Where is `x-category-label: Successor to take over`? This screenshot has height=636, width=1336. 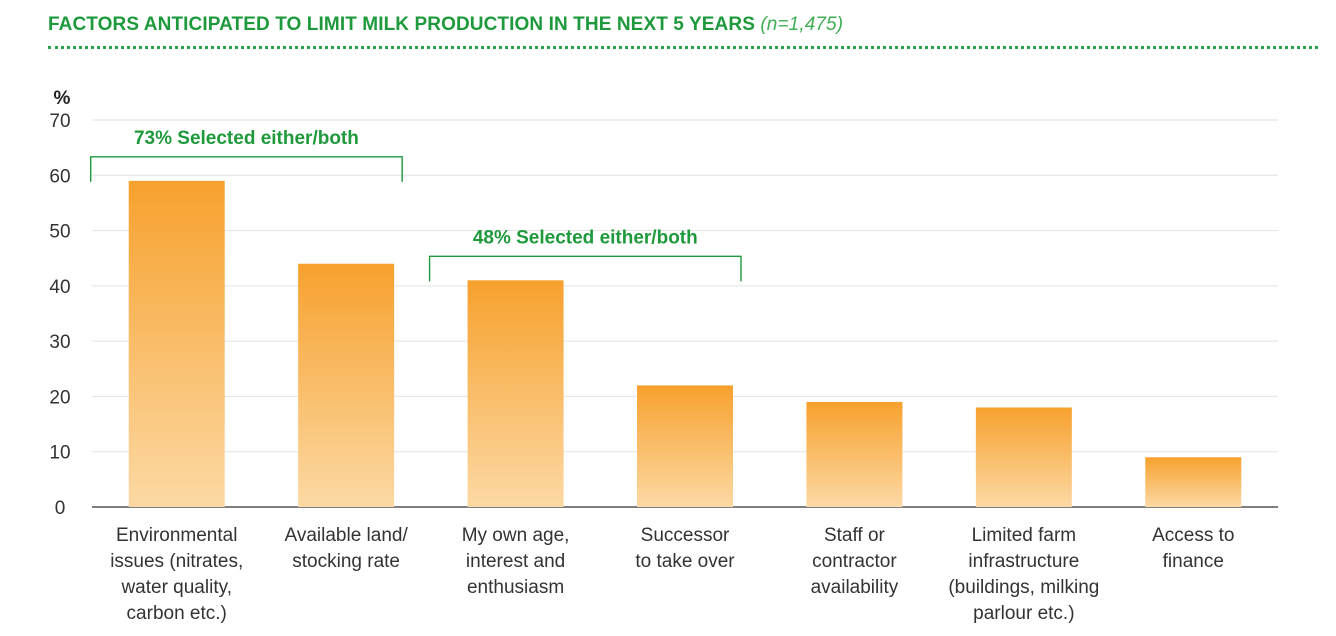 x-category-label: Successor to take over is located at coordinates (685, 548).